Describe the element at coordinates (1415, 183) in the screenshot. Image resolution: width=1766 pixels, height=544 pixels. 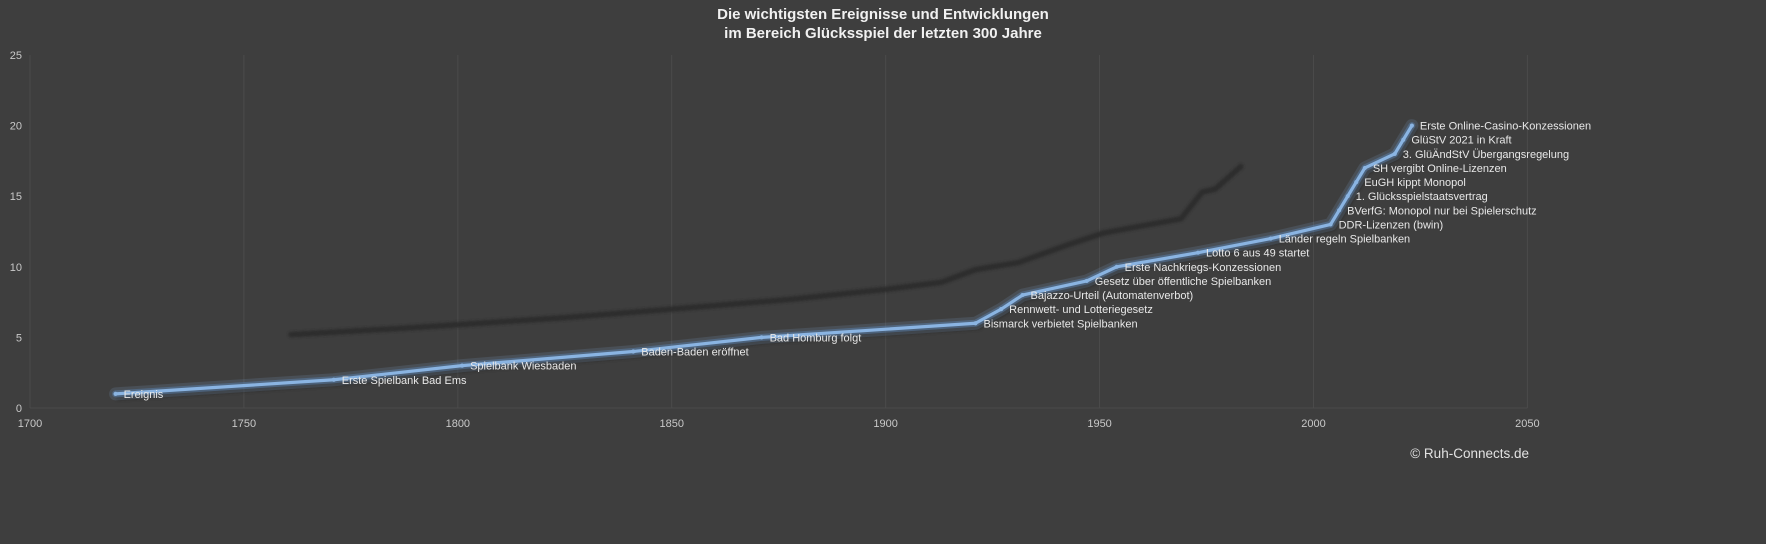
I see `event-label: EuGH kippt Monopol` at that location.